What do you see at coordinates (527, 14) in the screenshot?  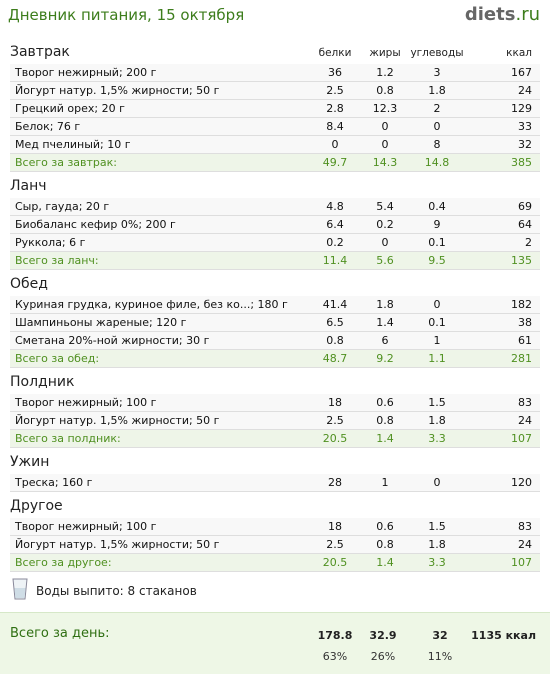 I see `logo-suffix: .ru` at bounding box center [527, 14].